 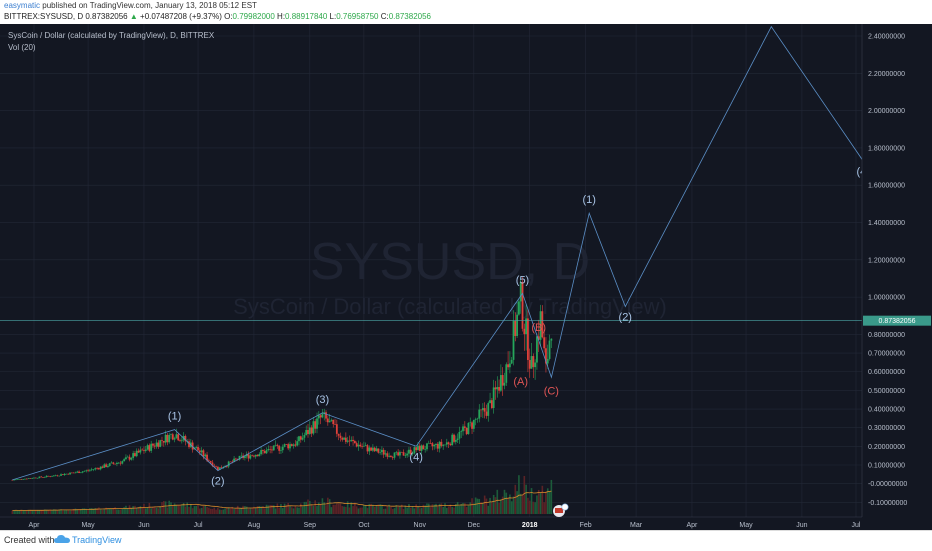 I want to click on time-scale, so click(x=466, y=523).